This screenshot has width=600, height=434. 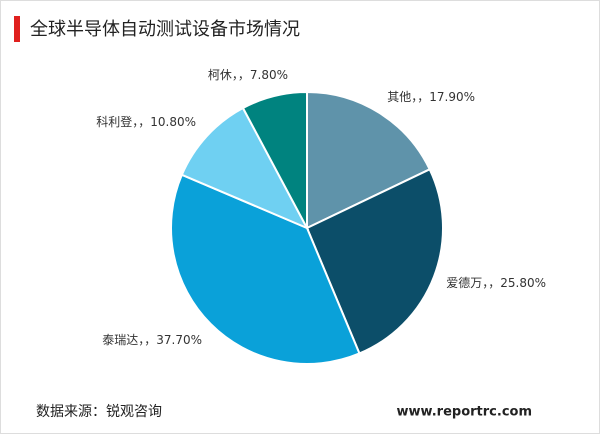 I want to click on slice-label: 柯休，，7.80%, so click(x=248, y=75).